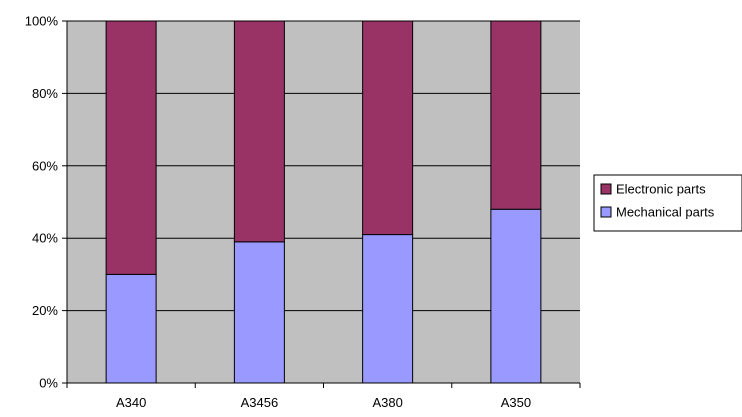 The height and width of the screenshot is (417, 742). Describe the element at coordinates (388, 128) in the screenshot. I see `bar-electronic-parts-a380` at that location.